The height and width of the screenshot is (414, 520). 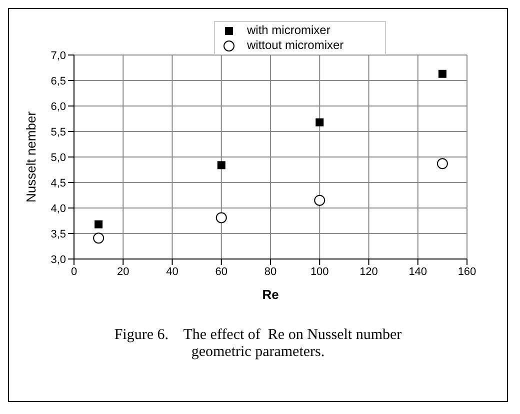 What do you see at coordinates (258, 343) in the screenshot?
I see `caption: Figure 6. The effect of Re on Nusselt number geometric parameters.` at bounding box center [258, 343].